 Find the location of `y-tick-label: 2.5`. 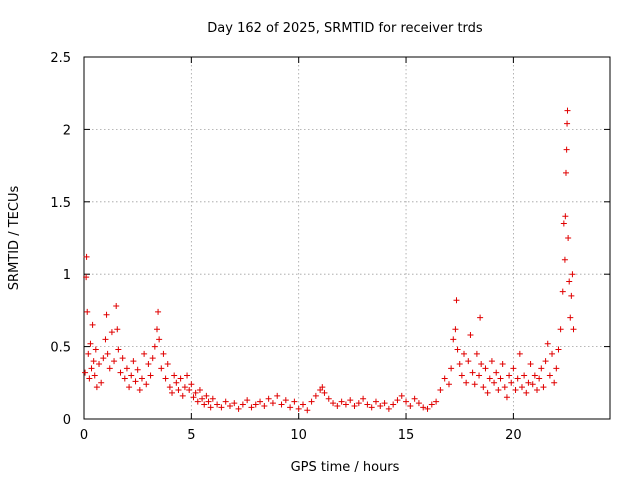

y-tick-label: 2.5 is located at coordinates (60, 58).